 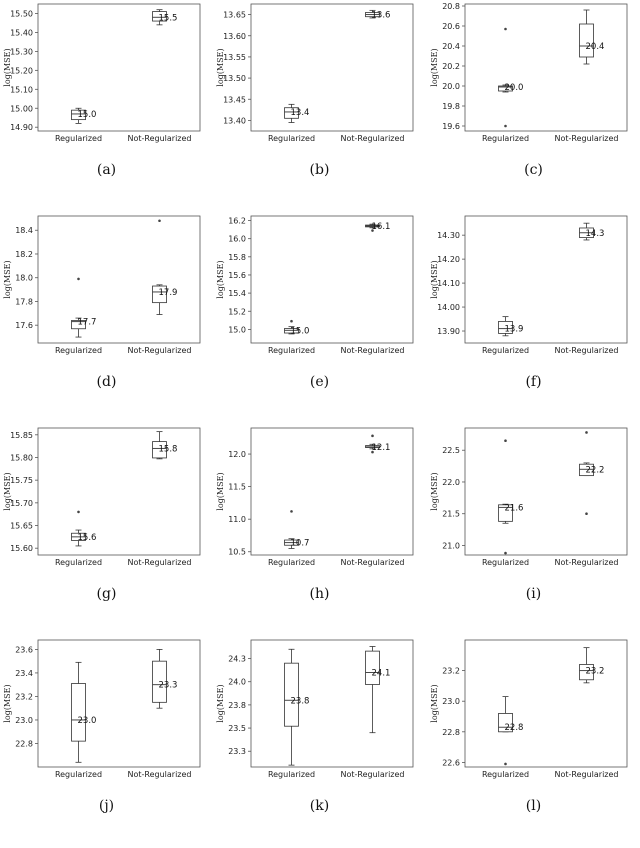 I want to click on y-tick-label: 15.20, so click(x=21, y=70).